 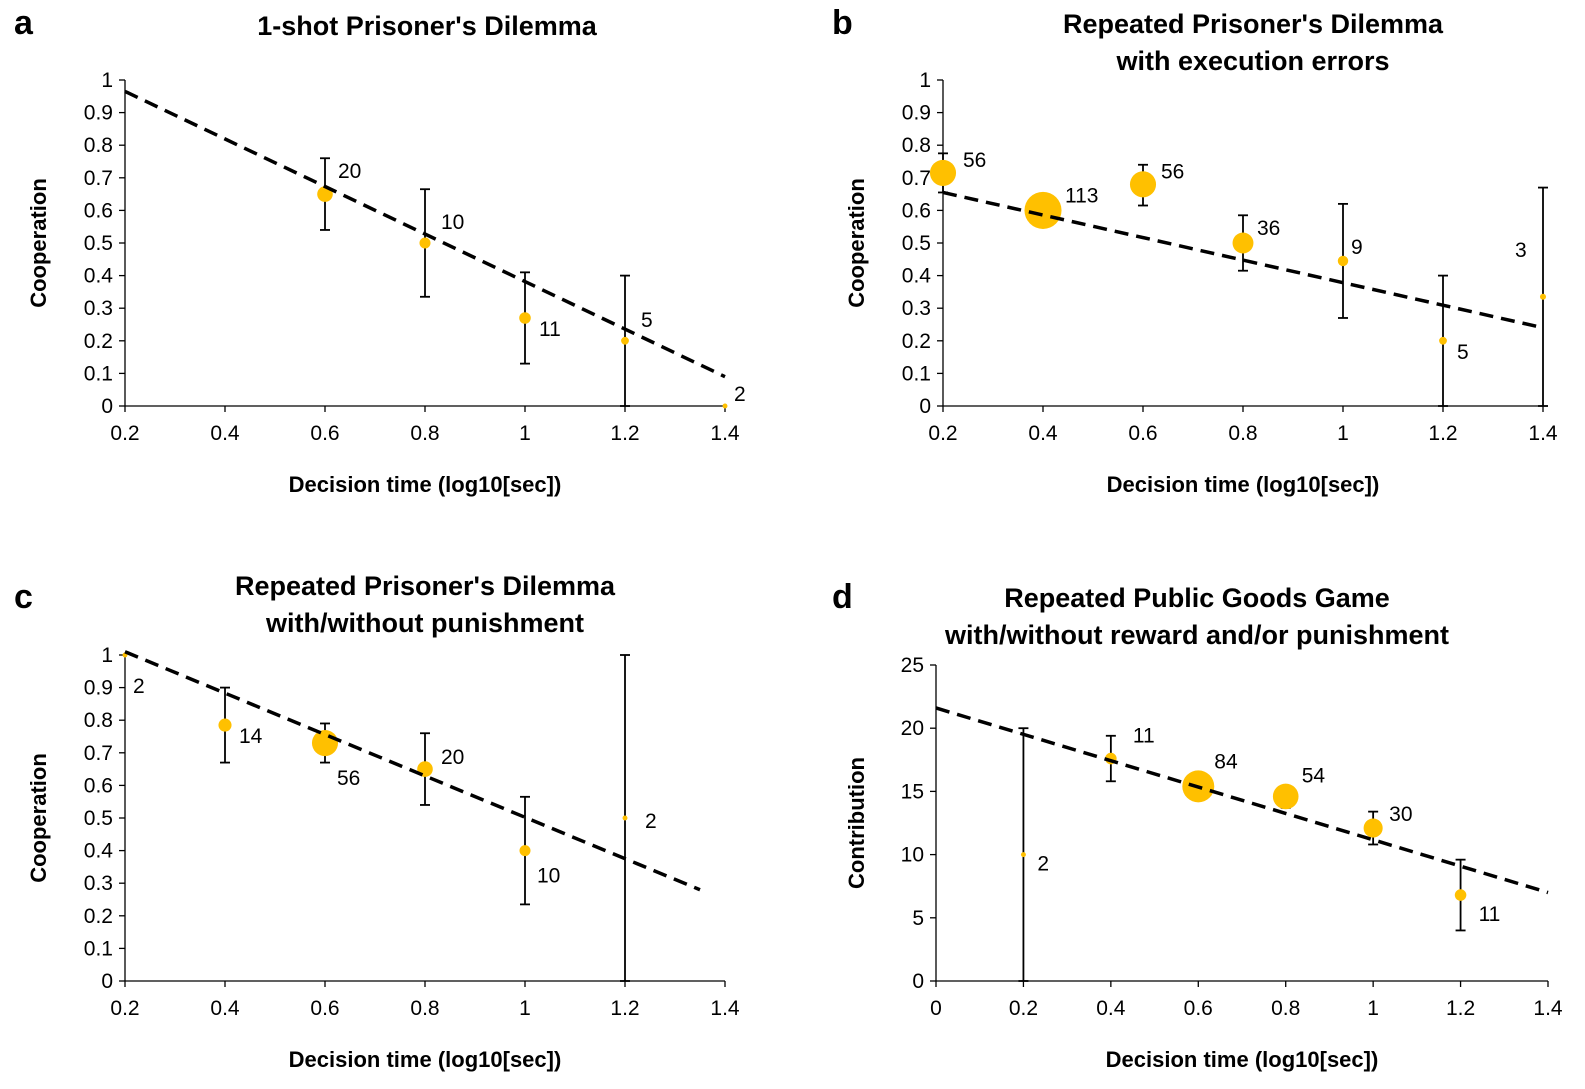 I want to click on x-tick-label: 0.2, so click(x=124, y=1008).